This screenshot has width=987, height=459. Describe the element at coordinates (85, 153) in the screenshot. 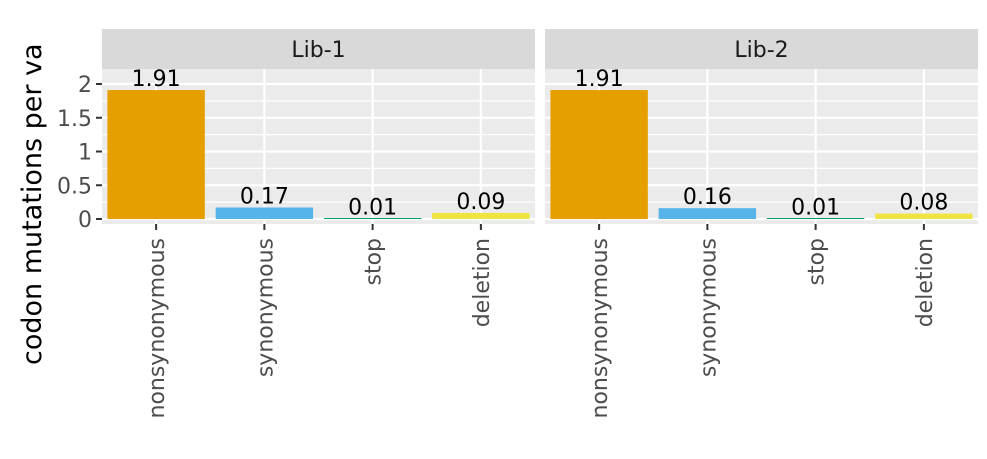

I see `y-tick-label: 1` at that location.